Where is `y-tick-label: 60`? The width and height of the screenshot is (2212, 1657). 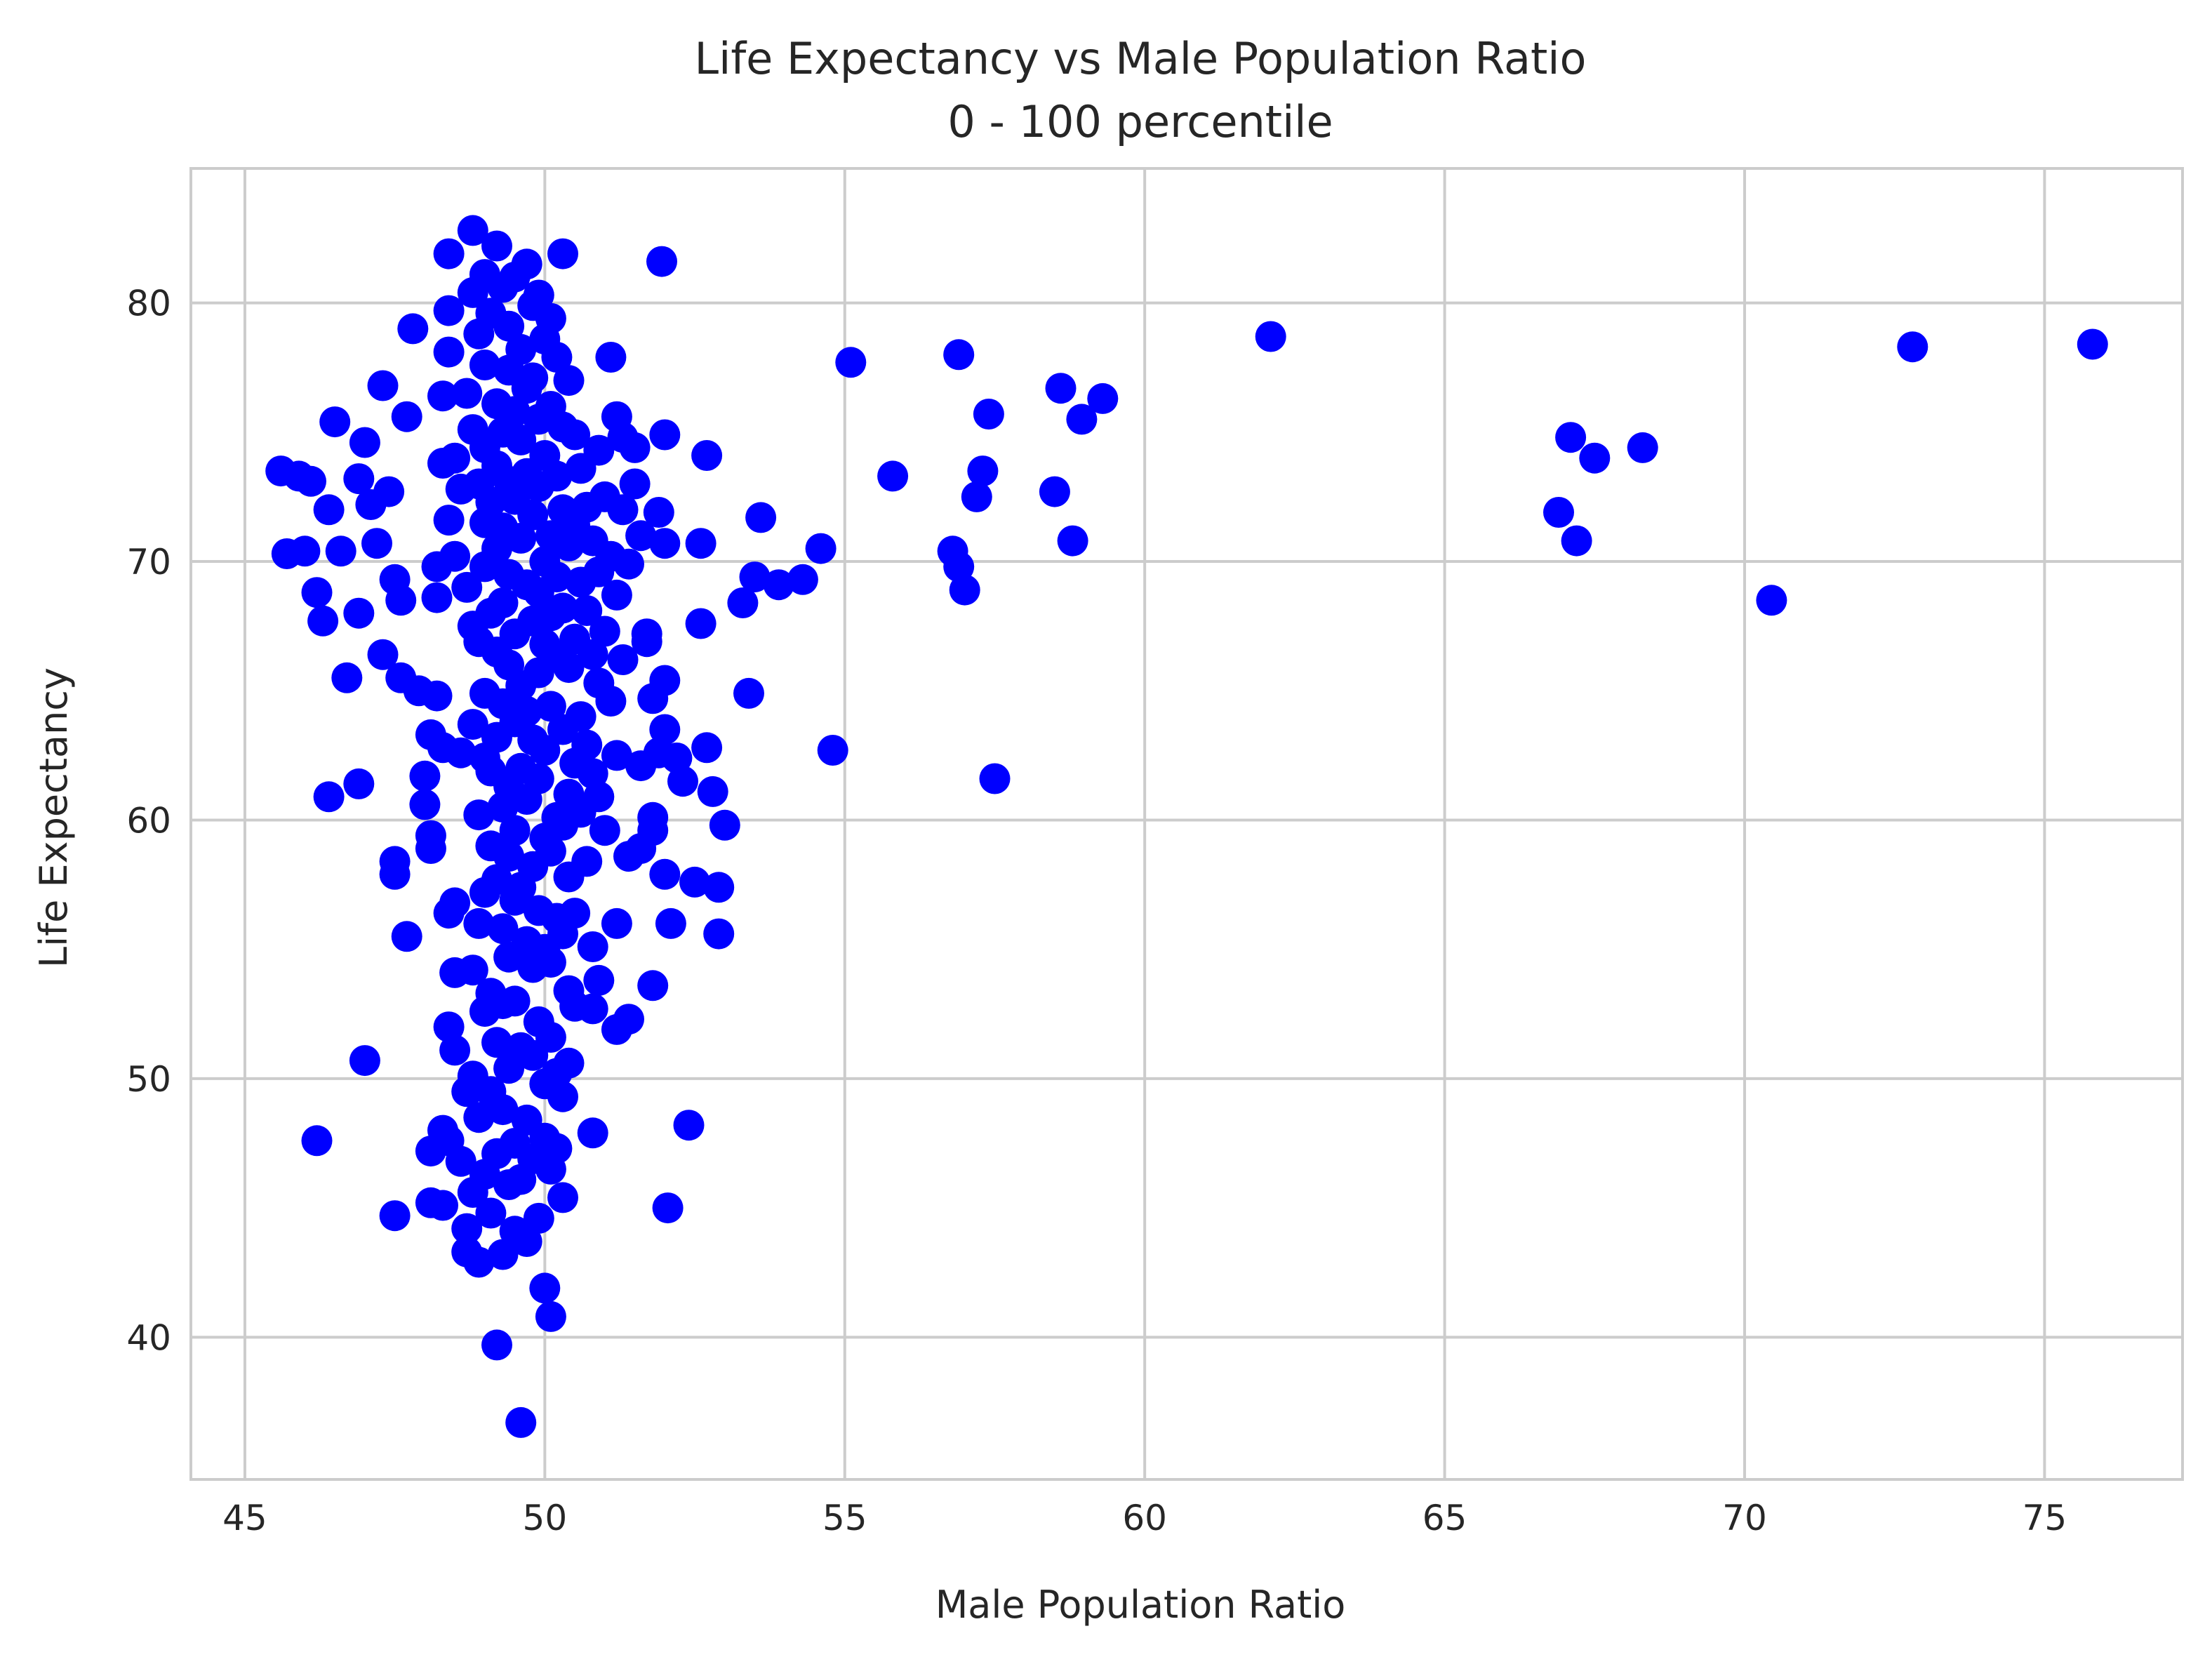 y-tick-label: 60 is located at coordinates (148, 820).